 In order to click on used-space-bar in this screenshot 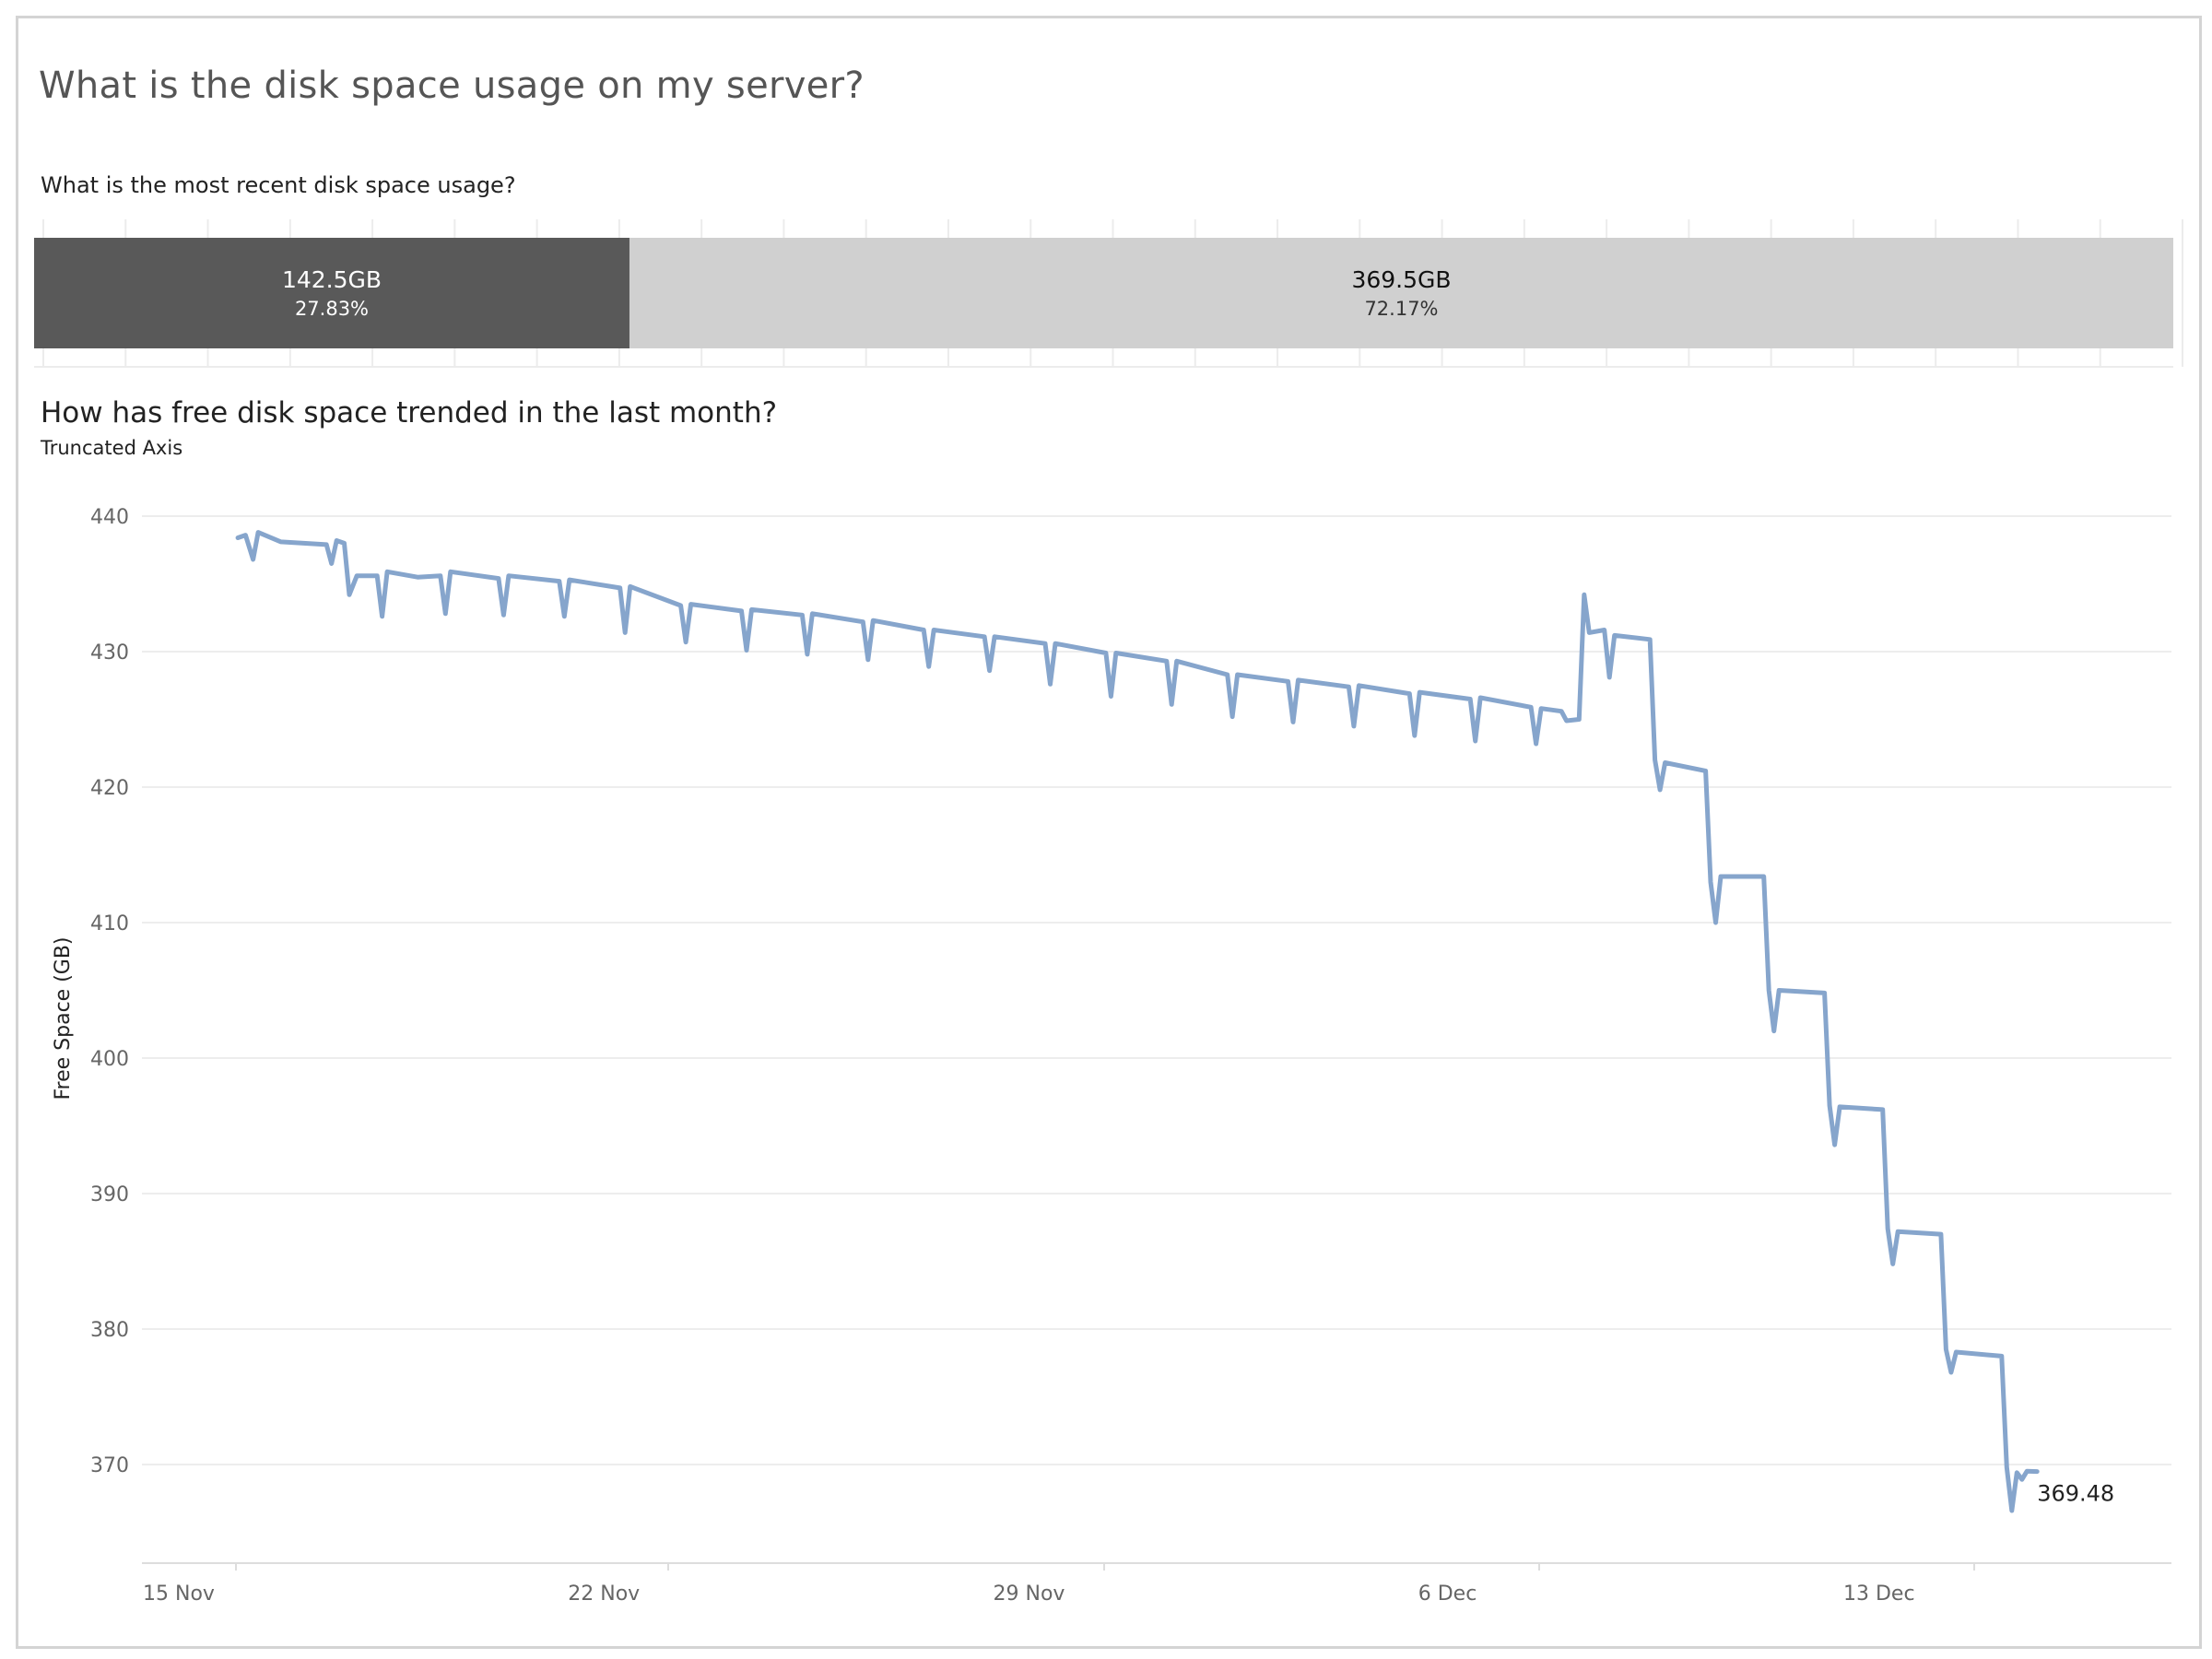, I will do `click(331, 293)`.